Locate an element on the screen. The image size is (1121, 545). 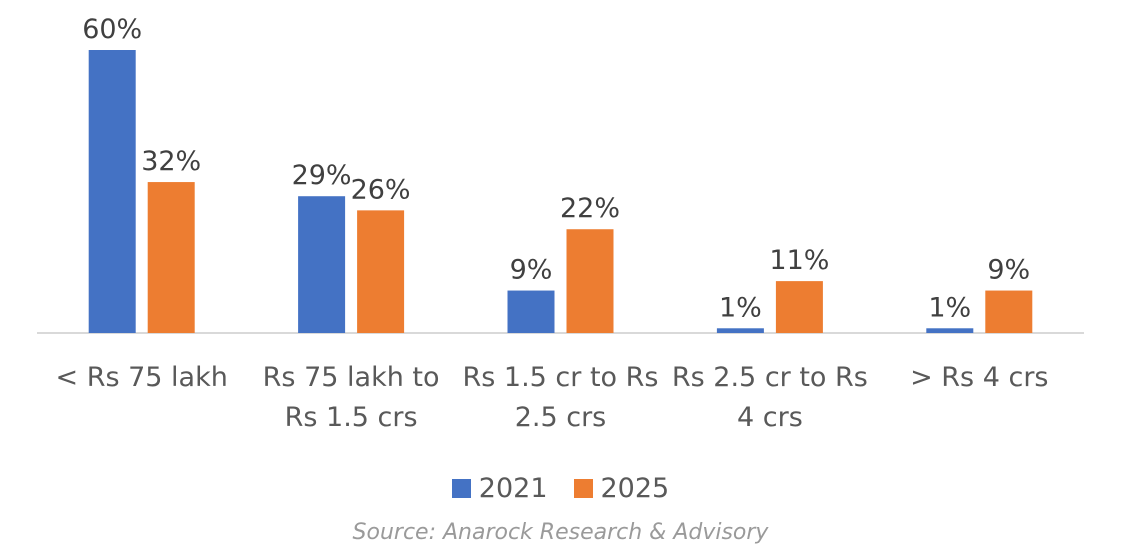
data-label-2025-0: 32% is located at coordinates (171, 161).